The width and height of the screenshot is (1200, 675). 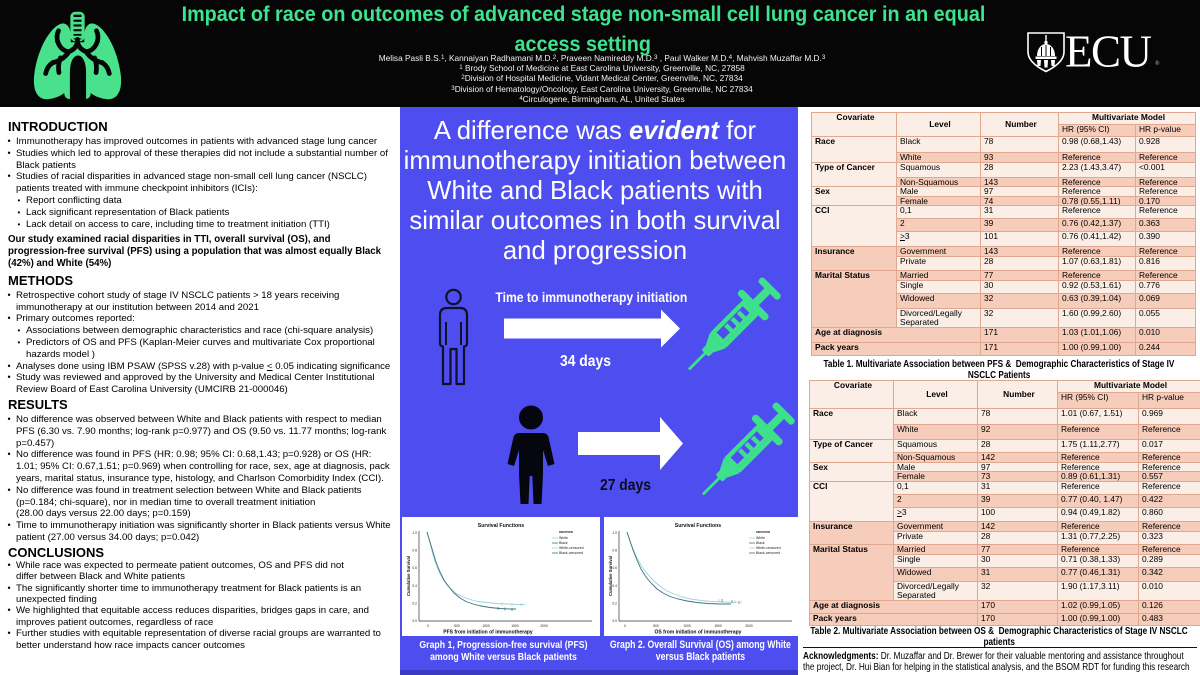 What do you see at coordinates (698, 633) in the screenshot?
I see `svg-text:OS from initiation of immunoth: OS from initiation of immunotherapy` at bounding box center [698, 633].